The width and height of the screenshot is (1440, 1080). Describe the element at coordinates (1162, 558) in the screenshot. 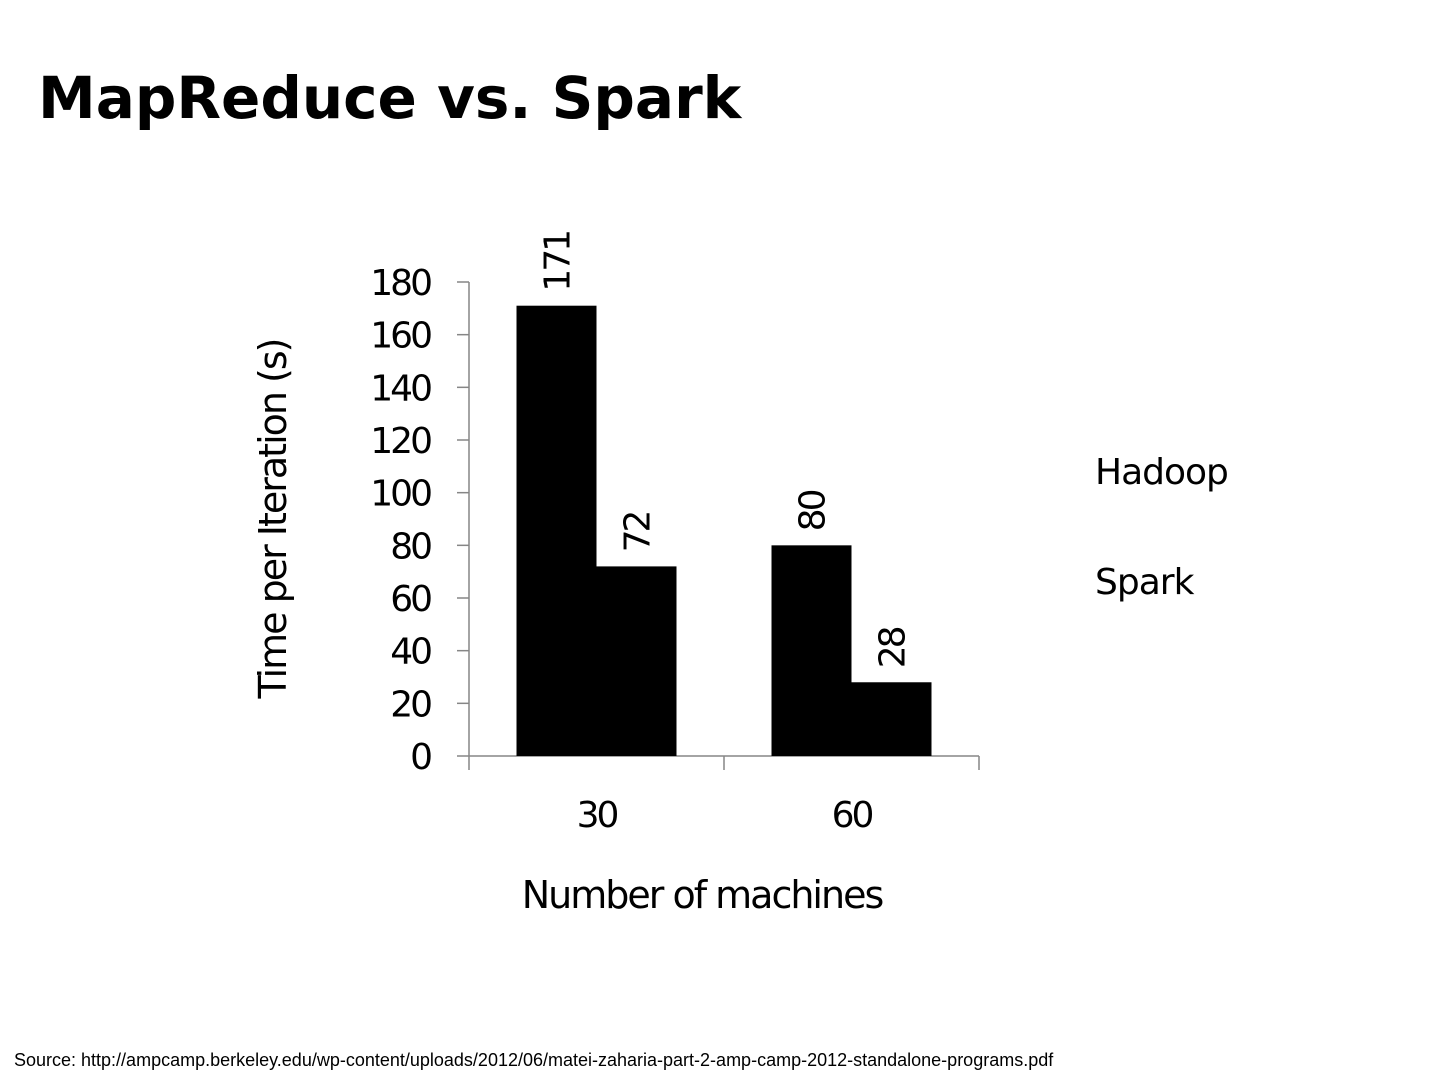

I see `chart-legend: Hadoop Spark` at that location.